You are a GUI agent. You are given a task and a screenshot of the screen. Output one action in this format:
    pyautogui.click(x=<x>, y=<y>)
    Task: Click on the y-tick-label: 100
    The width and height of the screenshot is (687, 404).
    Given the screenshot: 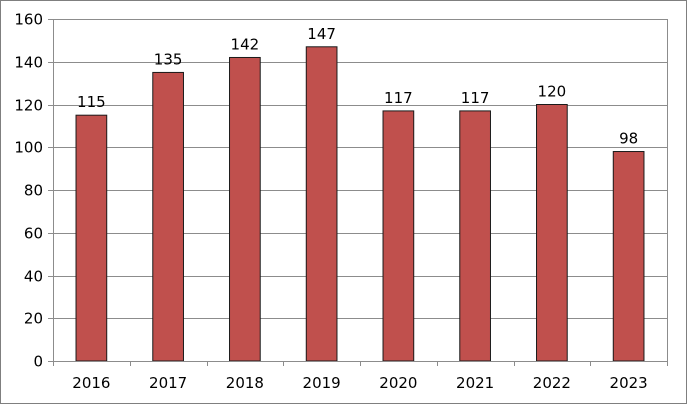 What is the action you would take?
    pyautogui.click(x=28, y=148)
    